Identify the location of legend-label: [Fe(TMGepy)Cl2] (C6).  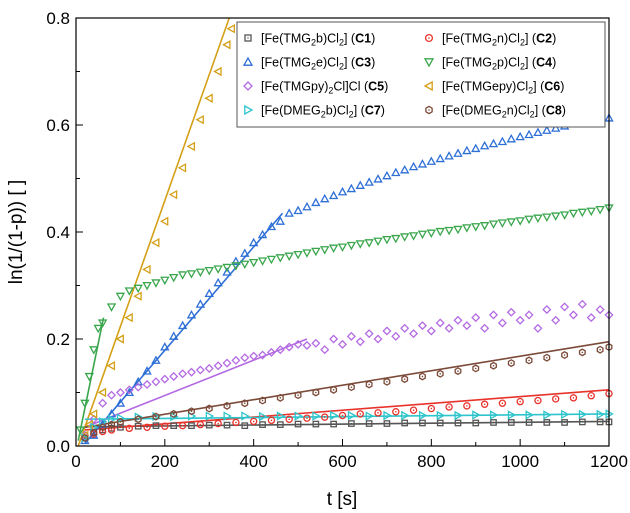
(503, 88).